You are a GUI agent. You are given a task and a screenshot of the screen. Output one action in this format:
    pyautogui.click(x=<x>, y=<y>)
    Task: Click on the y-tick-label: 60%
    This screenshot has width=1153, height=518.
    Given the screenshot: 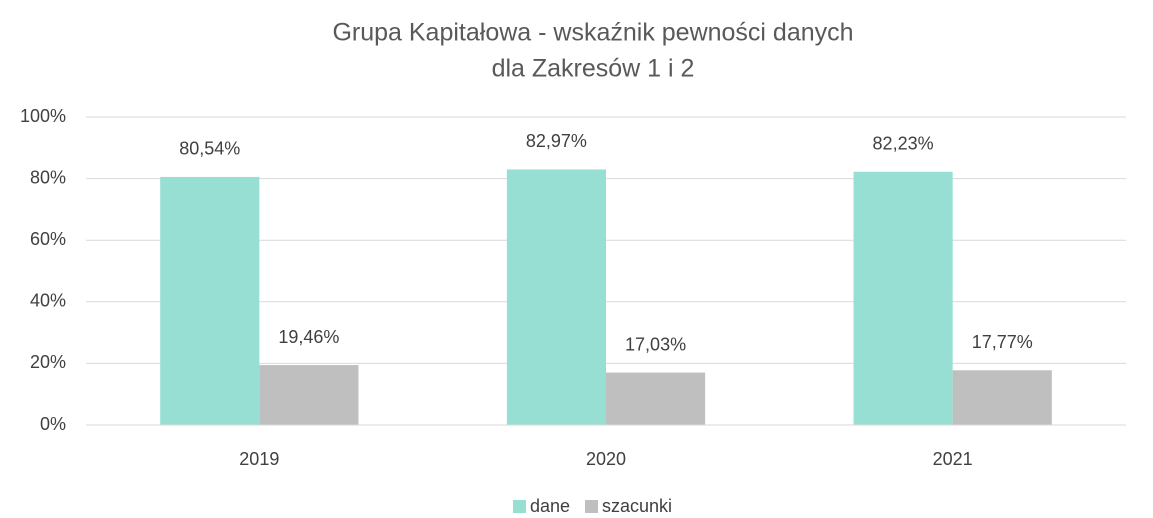 What is the action you would take?
    pyautogui.click(x=48, y=239)
    